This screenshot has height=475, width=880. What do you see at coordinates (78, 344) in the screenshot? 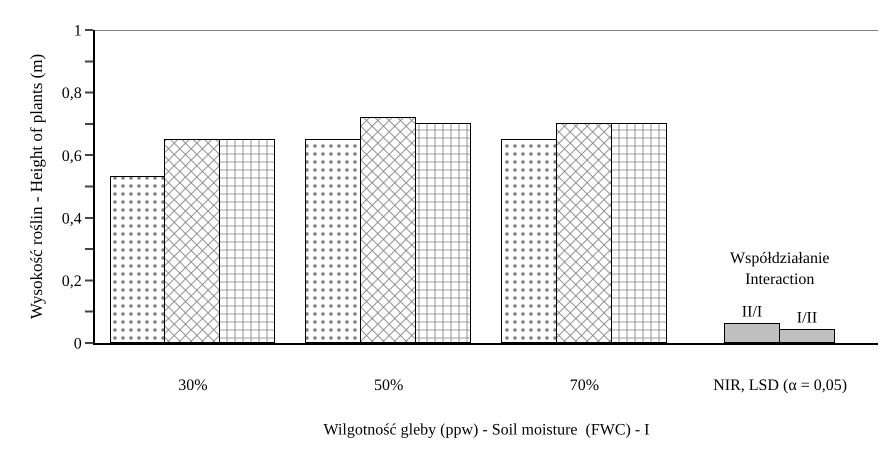
I see `y-tick-label: 0` at bounding box center [78, 344].